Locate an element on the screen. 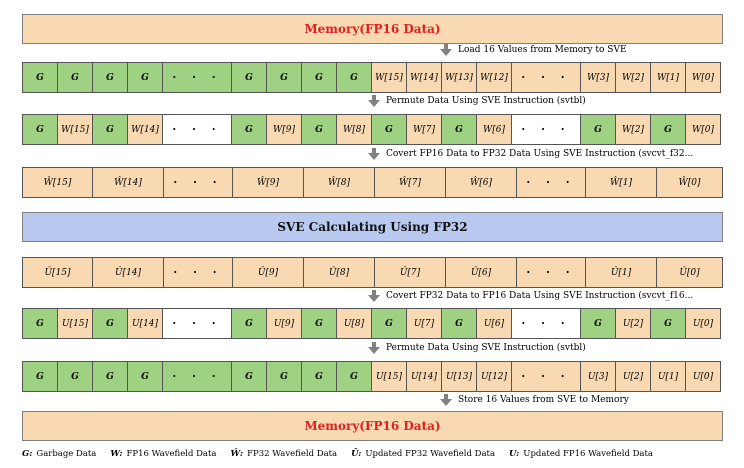 The image size is (744, 468). cell: W[8] is located at coordinates (354, 129).